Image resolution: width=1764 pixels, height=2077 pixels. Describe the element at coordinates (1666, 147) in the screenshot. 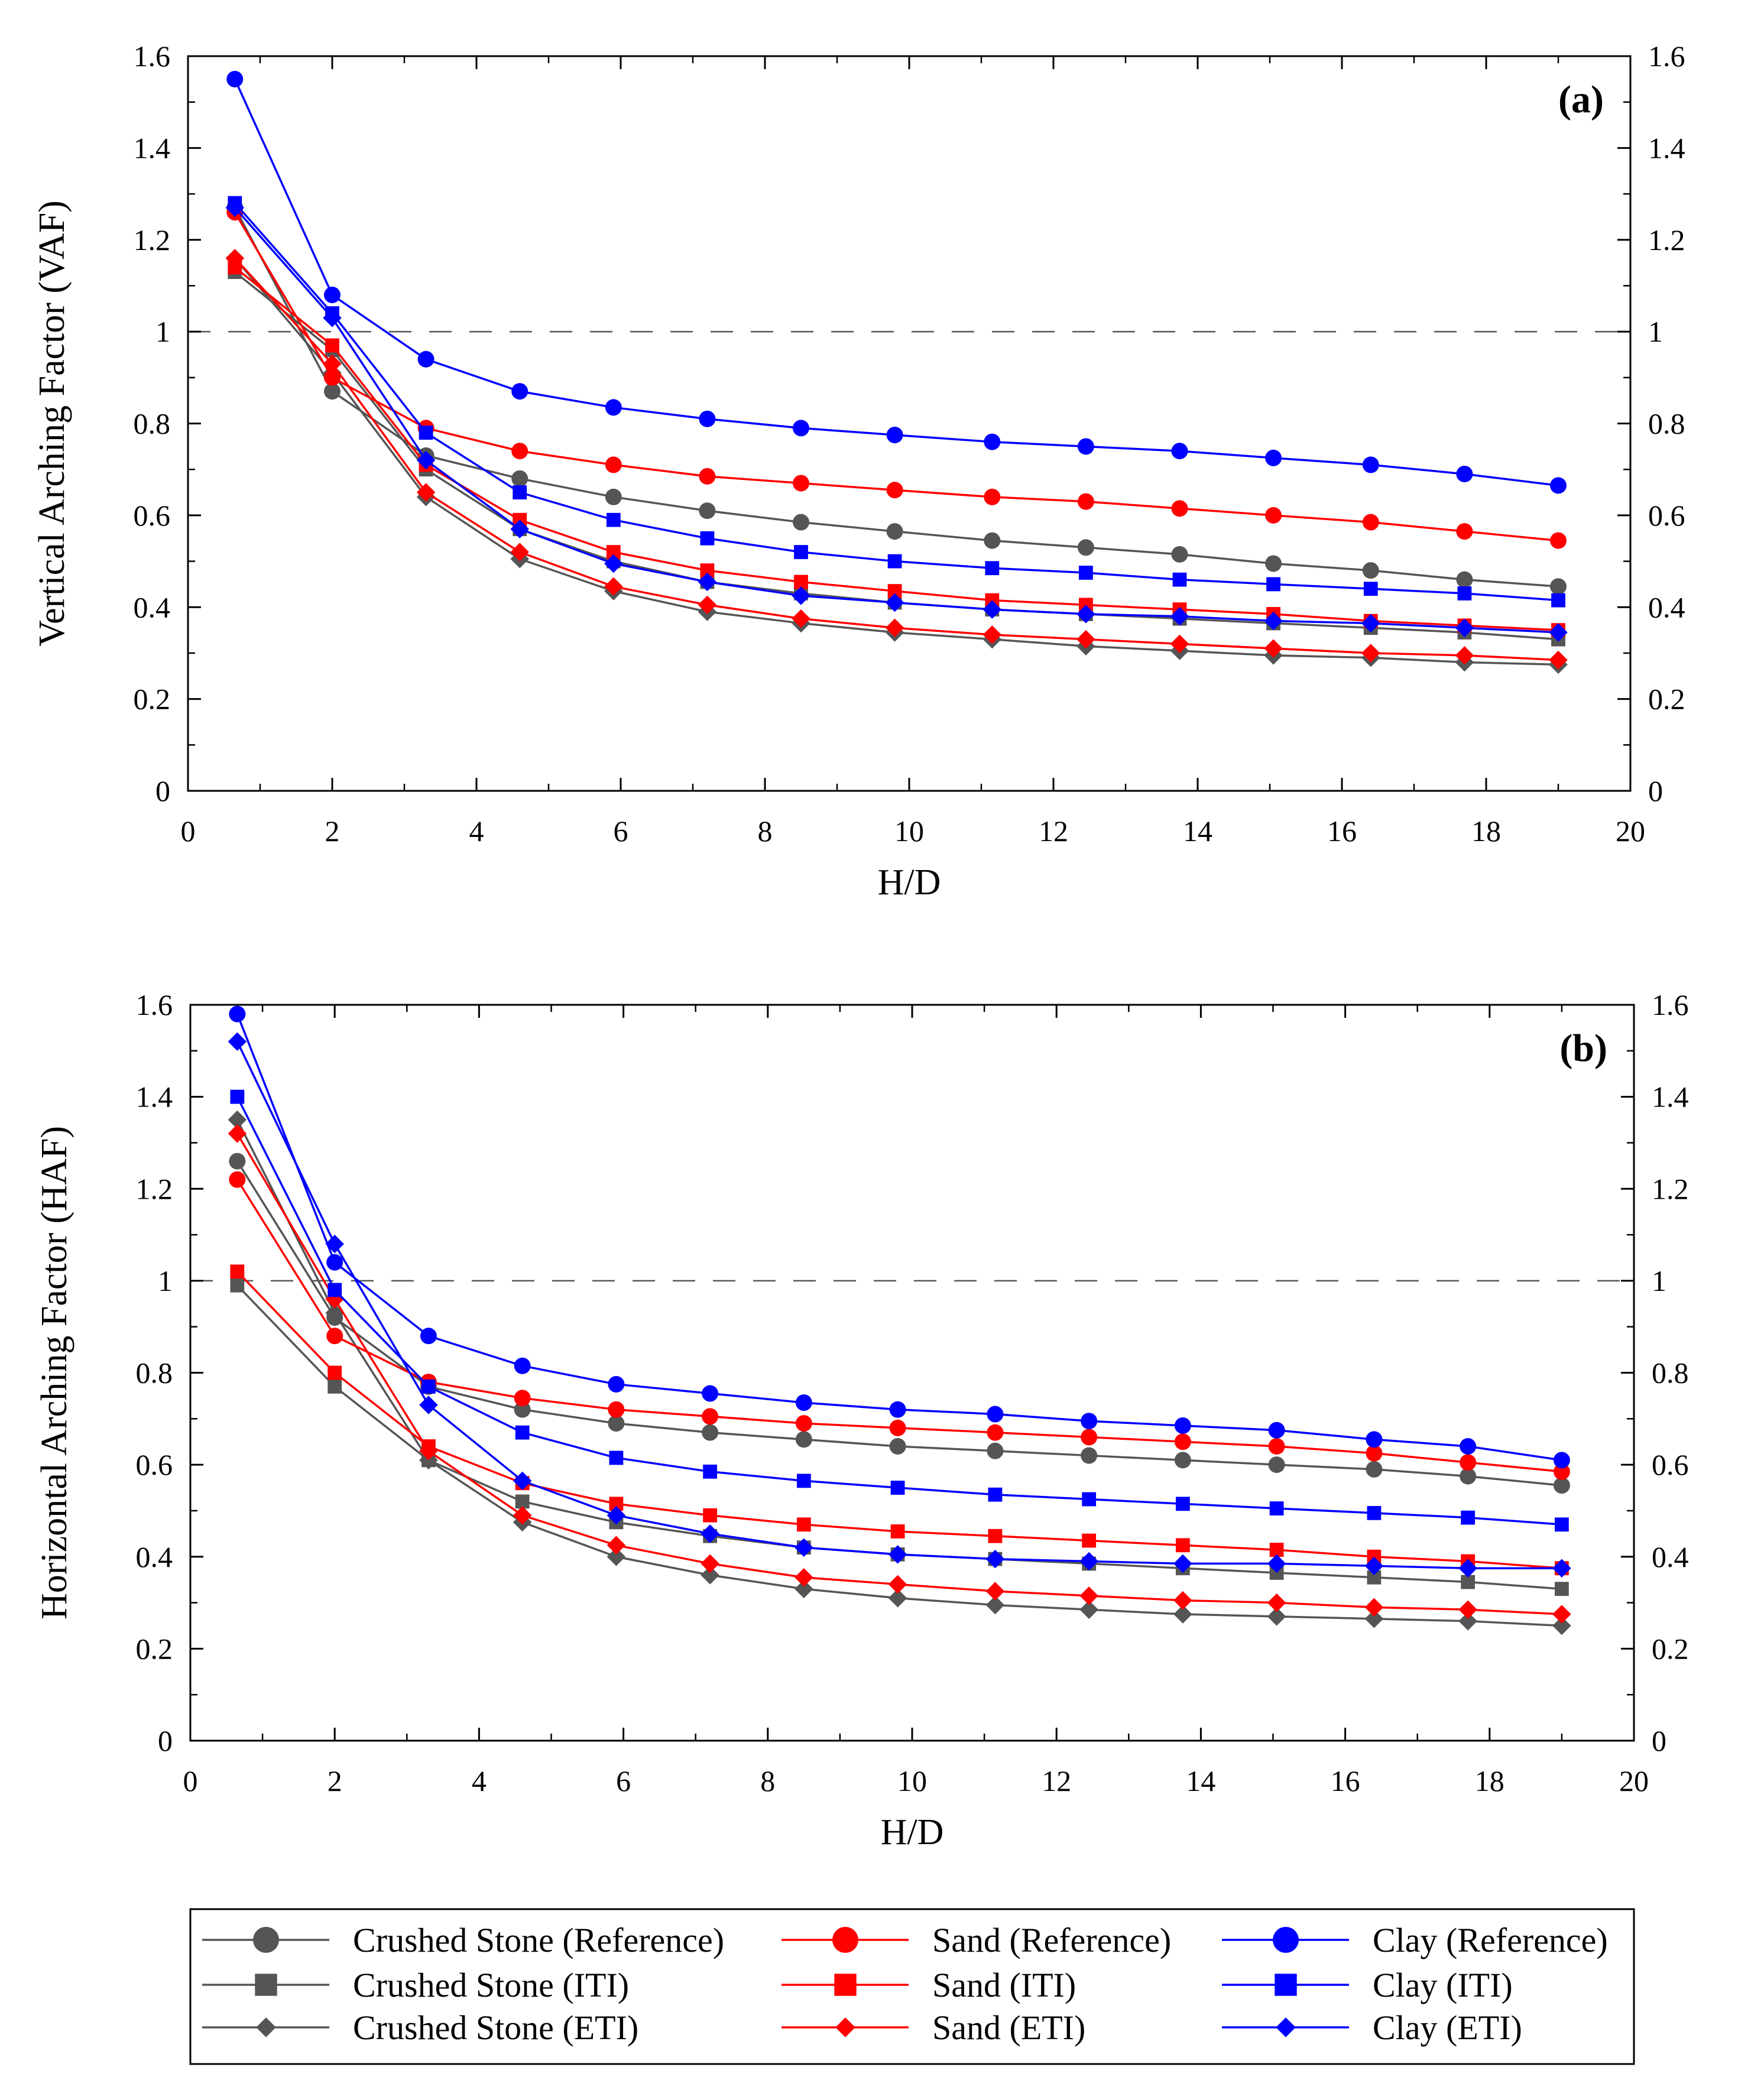

I see `y-tick-label-right: 1.4` at that location.